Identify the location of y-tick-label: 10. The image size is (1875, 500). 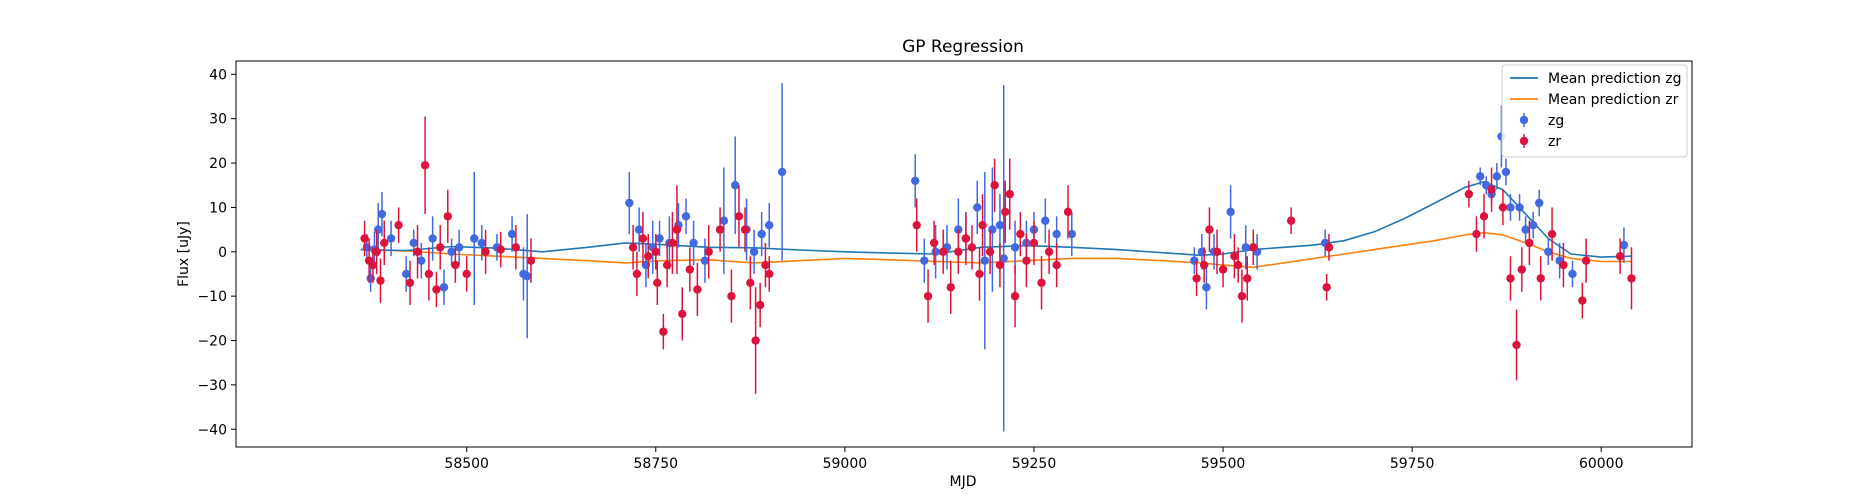
(218, 208).